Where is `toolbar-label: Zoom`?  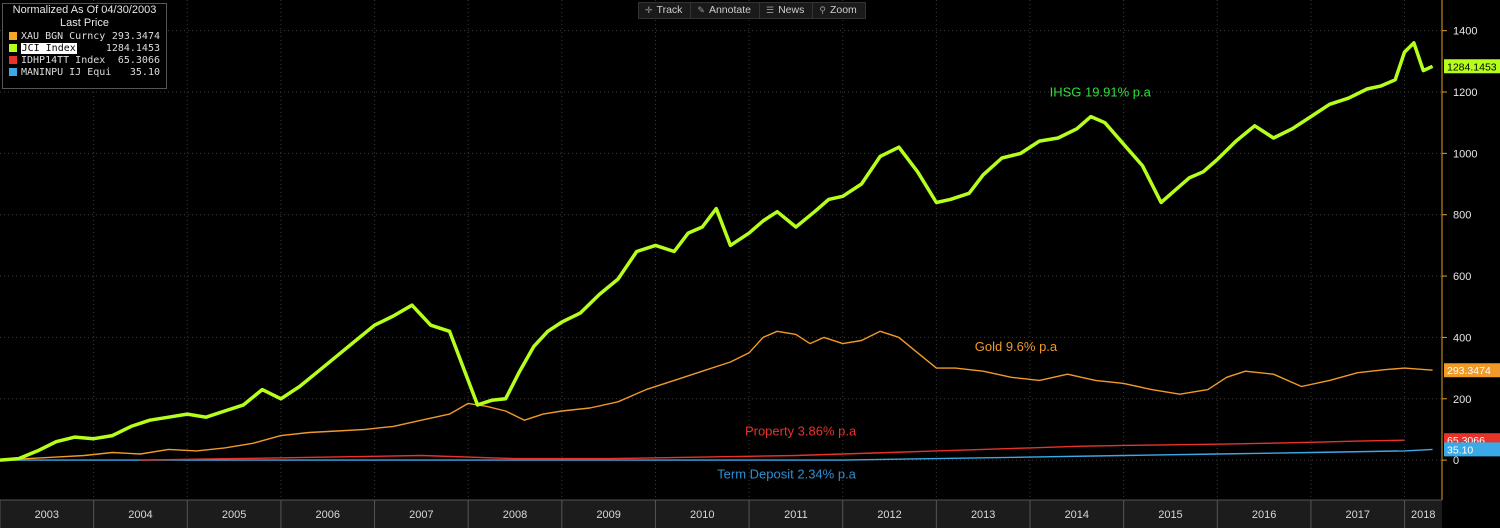 toolbar-label: Zoom is located at coordinates (843, 10).